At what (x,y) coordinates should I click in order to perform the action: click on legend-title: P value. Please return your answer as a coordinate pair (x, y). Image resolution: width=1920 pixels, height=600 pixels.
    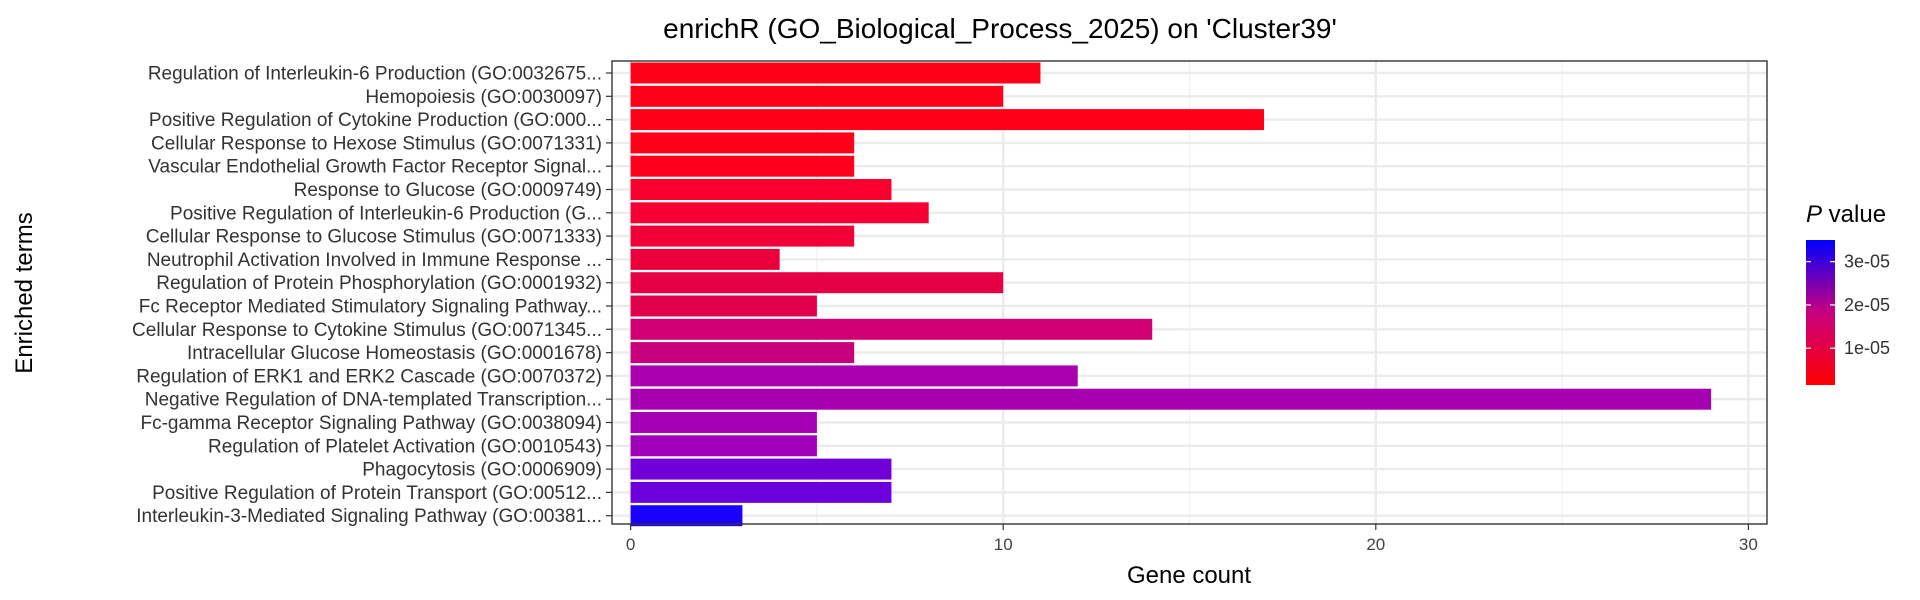
    Looking at the image, I should click on (1846, 214).